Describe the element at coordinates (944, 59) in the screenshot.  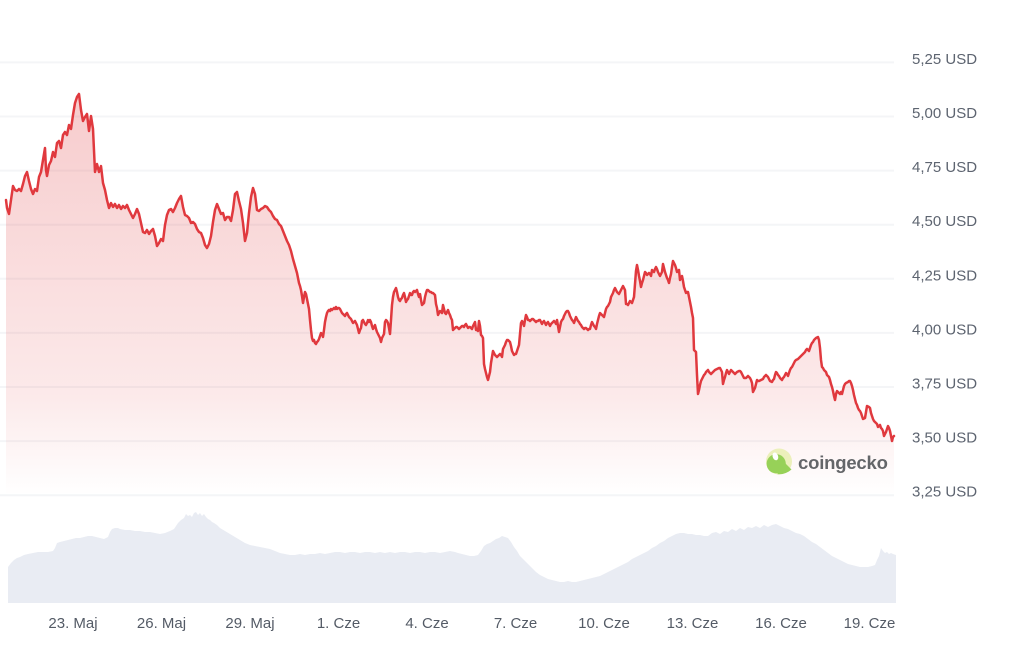
I see `svg-text: 5,25 USD` at that location.